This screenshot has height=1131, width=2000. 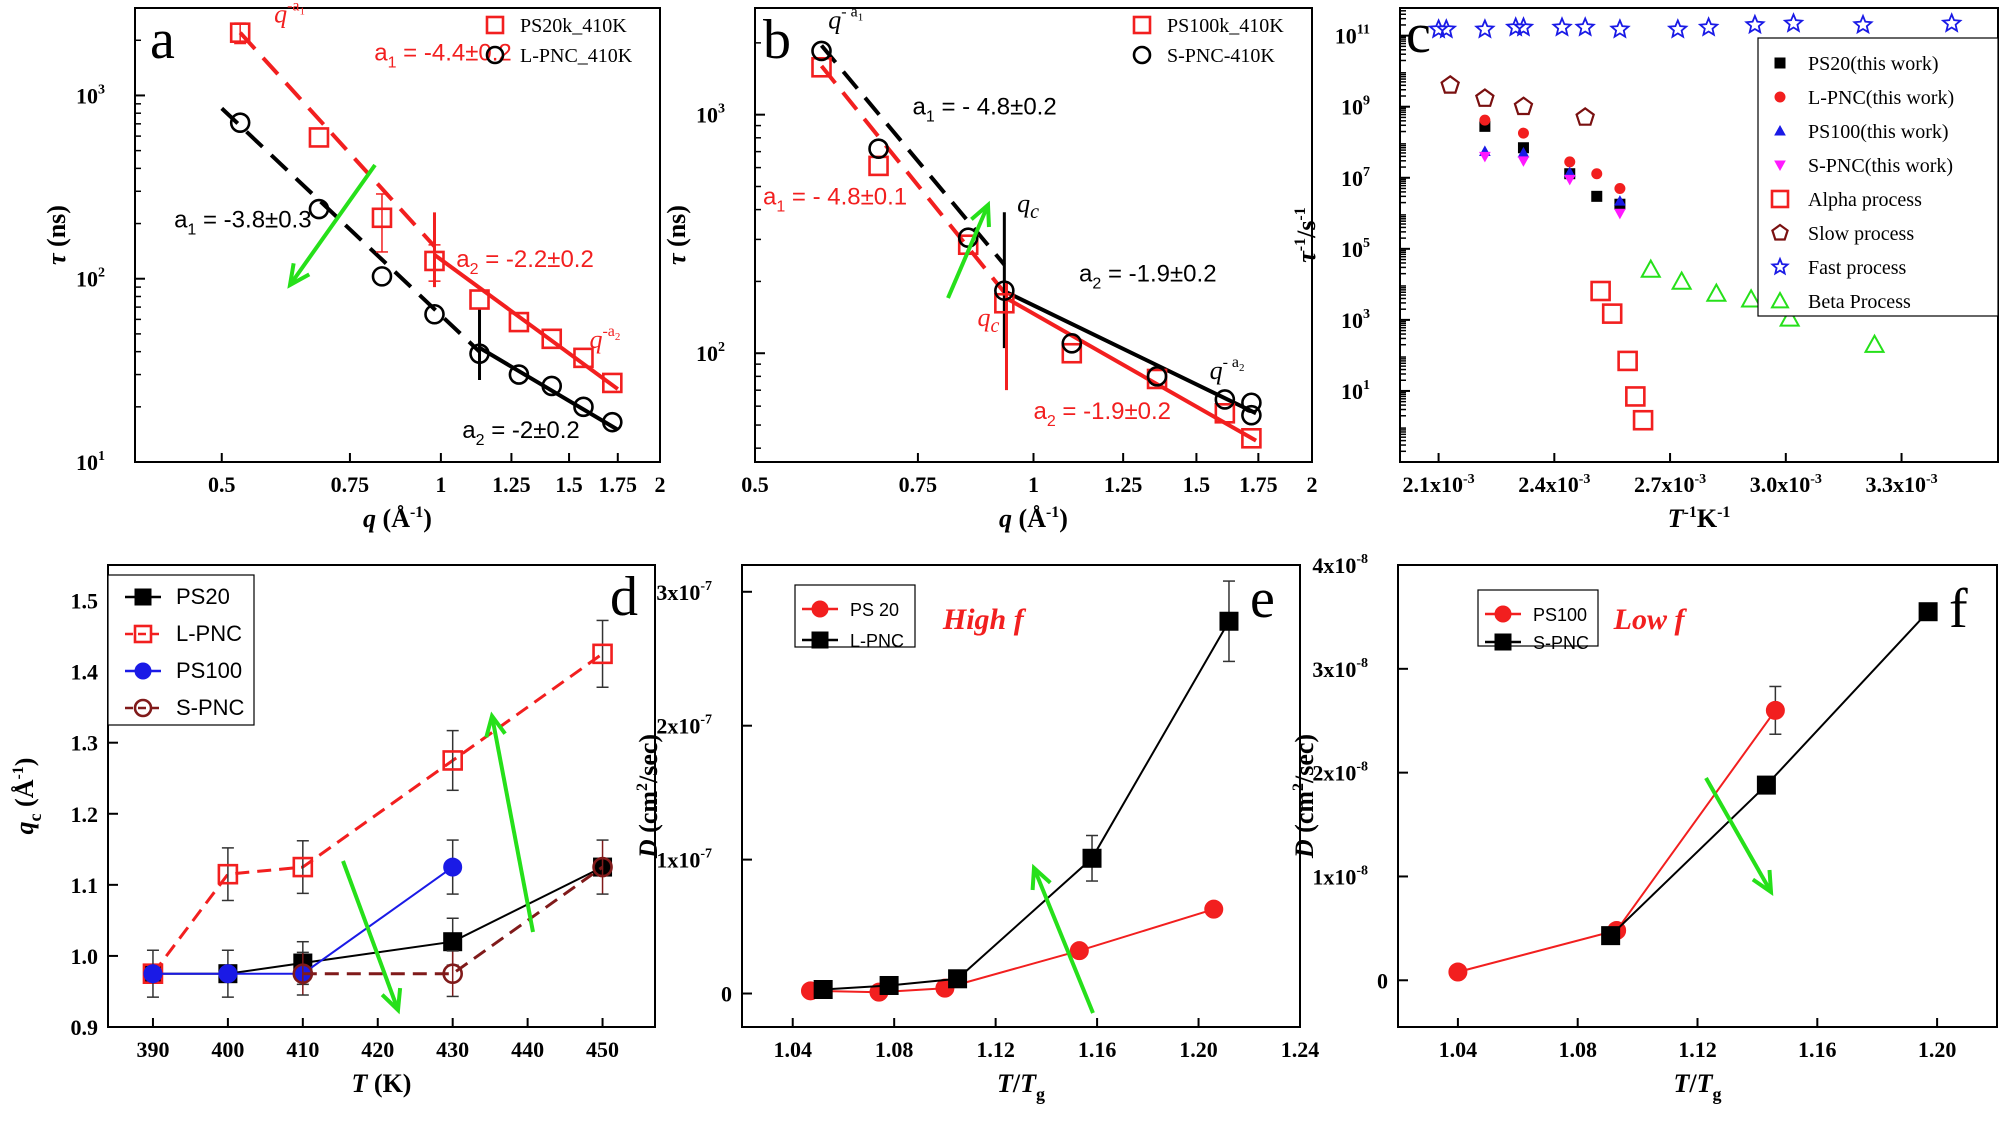 What do you see at coordinates (726, 994) in the screenshot?
I see `y-tick-label: 0` at bounding box center [726, 994].